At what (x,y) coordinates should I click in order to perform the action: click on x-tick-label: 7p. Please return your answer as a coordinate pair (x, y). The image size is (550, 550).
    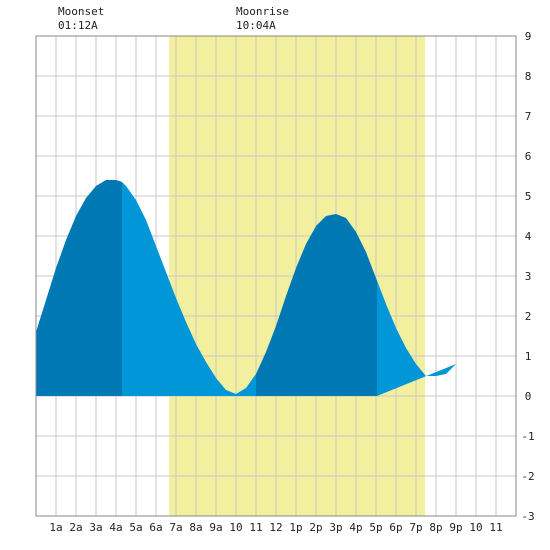
    Looking at the image, I should click on (415, 527).